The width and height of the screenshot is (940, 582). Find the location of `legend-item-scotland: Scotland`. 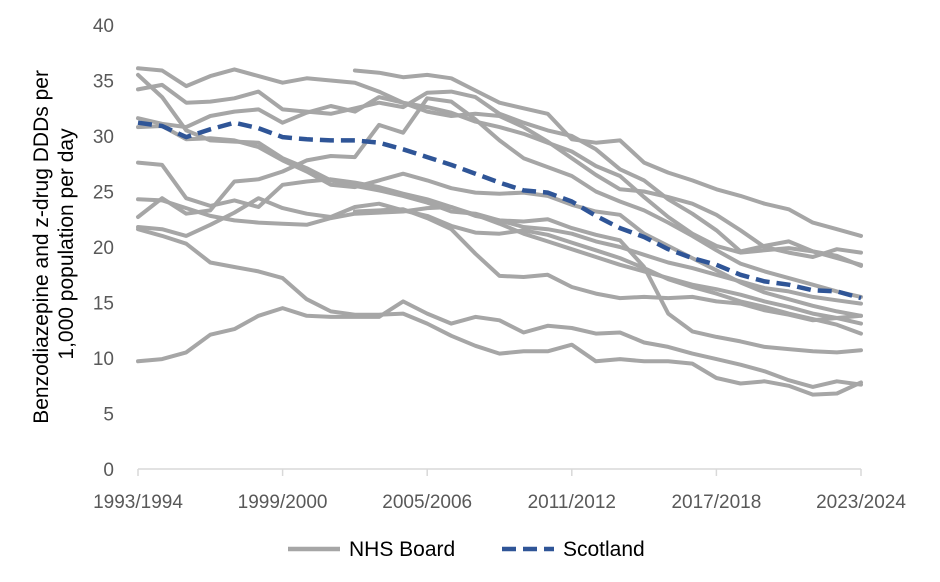

legend-item-scotland: Scotland is located at coordinates (573, 549).